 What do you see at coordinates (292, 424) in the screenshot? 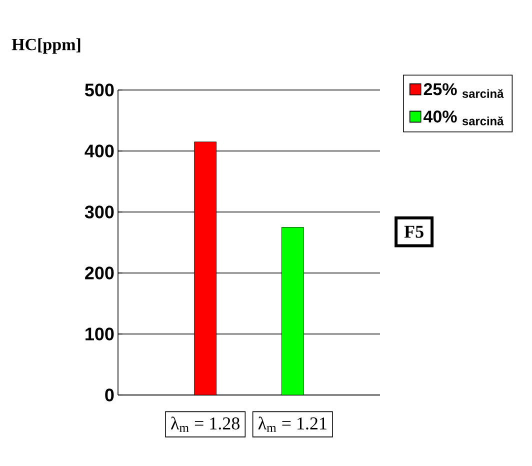
I see `x-tick-label: λ$_{m}$ = 1.21` at bounding box center [292, 424].